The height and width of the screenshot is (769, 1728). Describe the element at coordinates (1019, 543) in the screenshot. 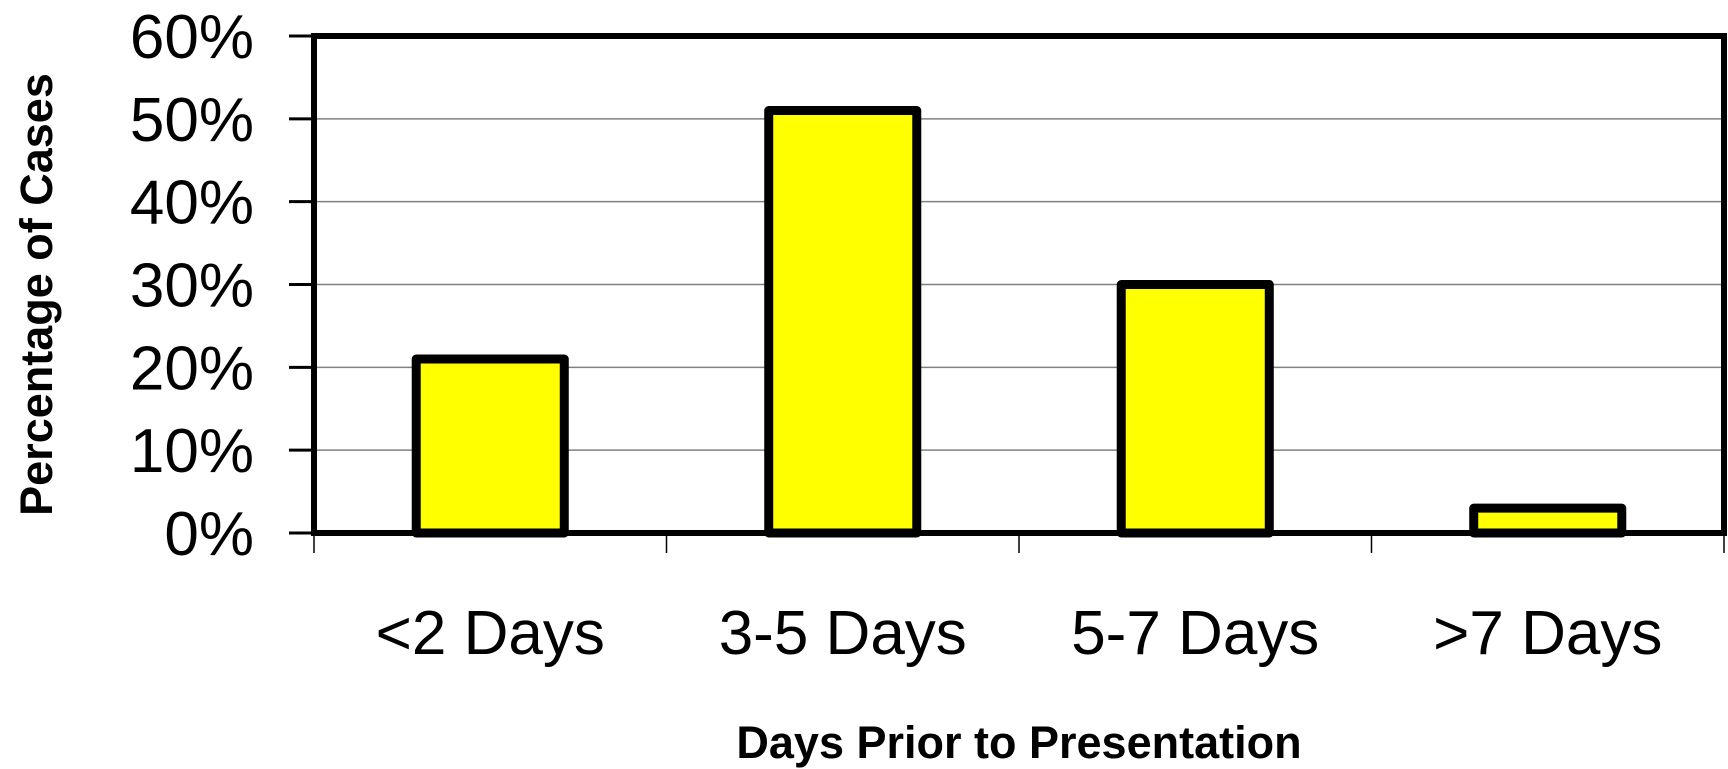

I see `x-axis-ticks` at that location.